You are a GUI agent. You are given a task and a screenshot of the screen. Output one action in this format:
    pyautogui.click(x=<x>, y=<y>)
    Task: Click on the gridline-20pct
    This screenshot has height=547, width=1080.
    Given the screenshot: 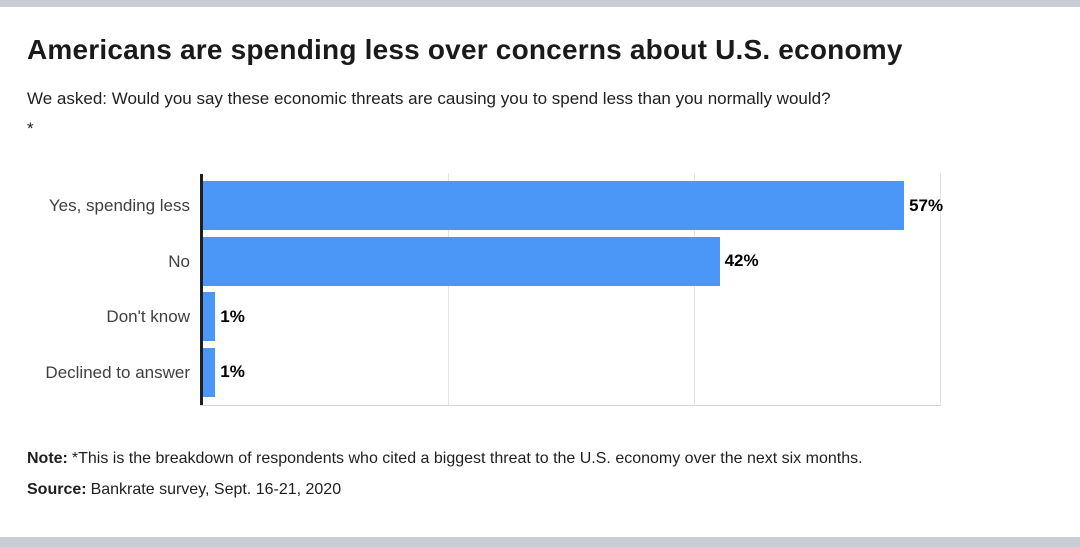 What is the action you would take?
    pyautogui.click(x=448, y=289)
    